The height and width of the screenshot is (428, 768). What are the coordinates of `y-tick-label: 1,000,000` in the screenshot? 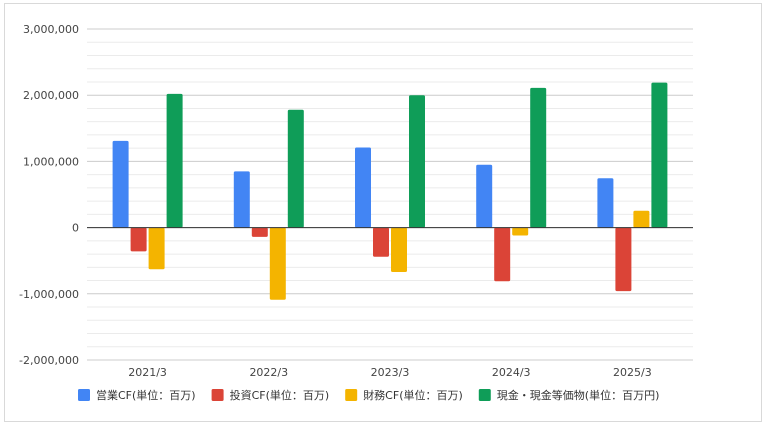 It's located at (51, 161).